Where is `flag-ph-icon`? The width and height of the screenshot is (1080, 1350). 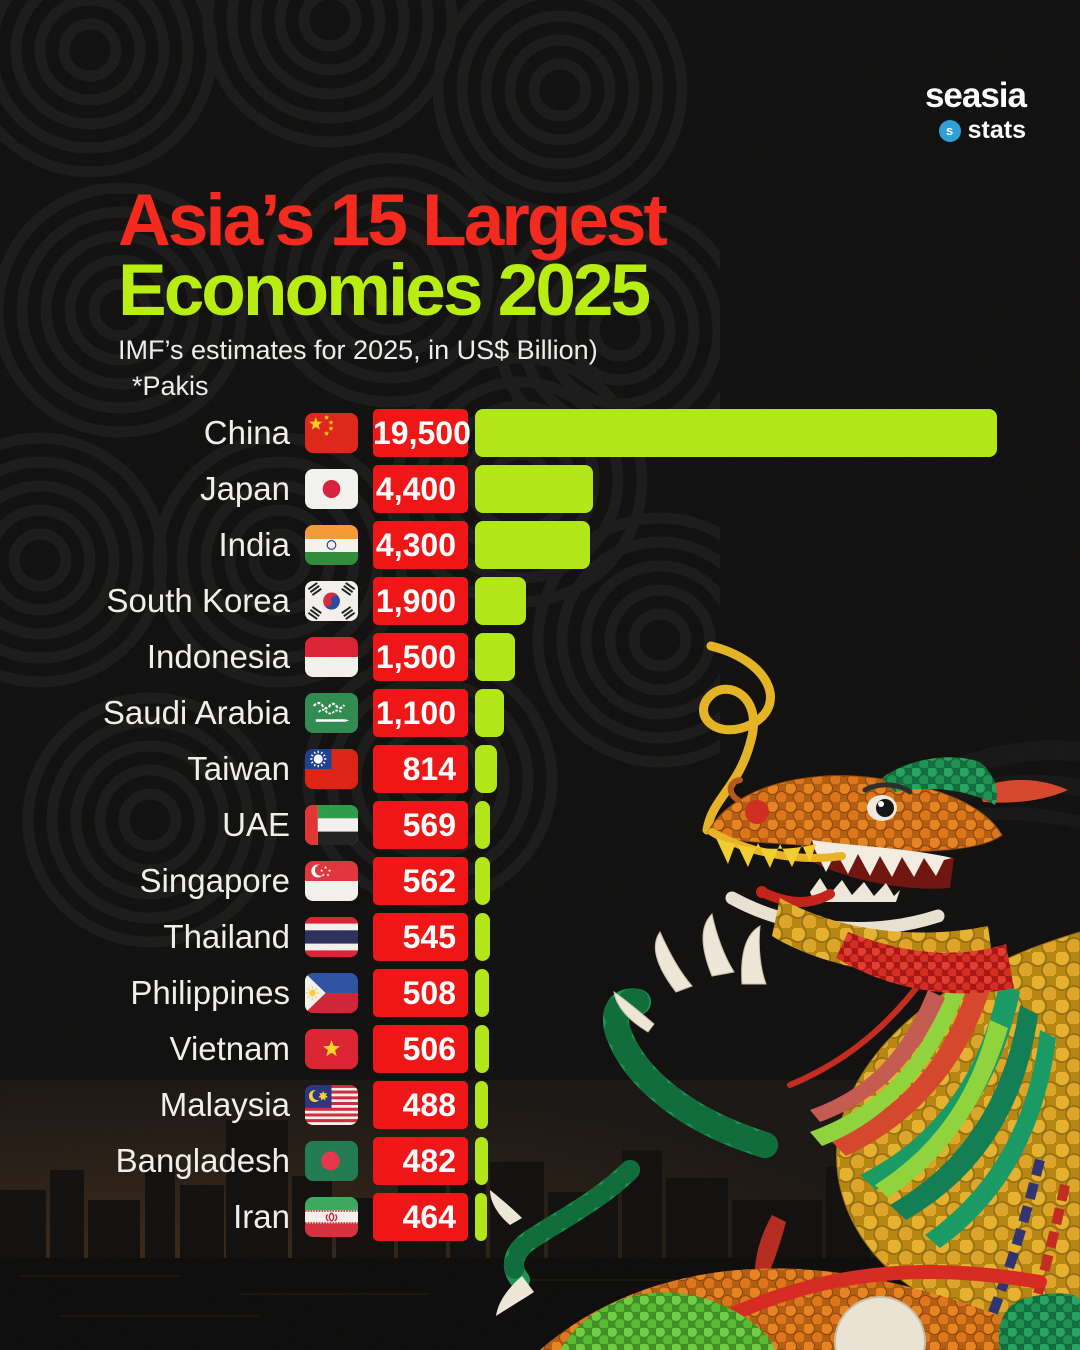
flag-ph-icon is located at coordinates (331, 992).